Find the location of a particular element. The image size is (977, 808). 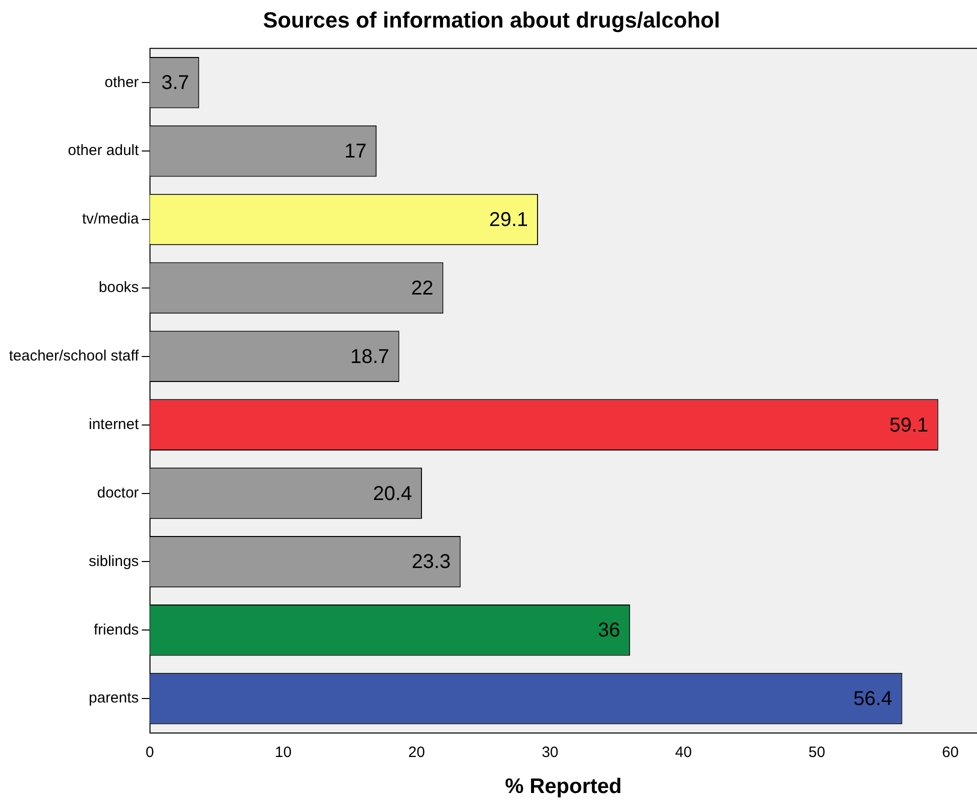

y-tick-label: friends is located at coordinates (116, 629).